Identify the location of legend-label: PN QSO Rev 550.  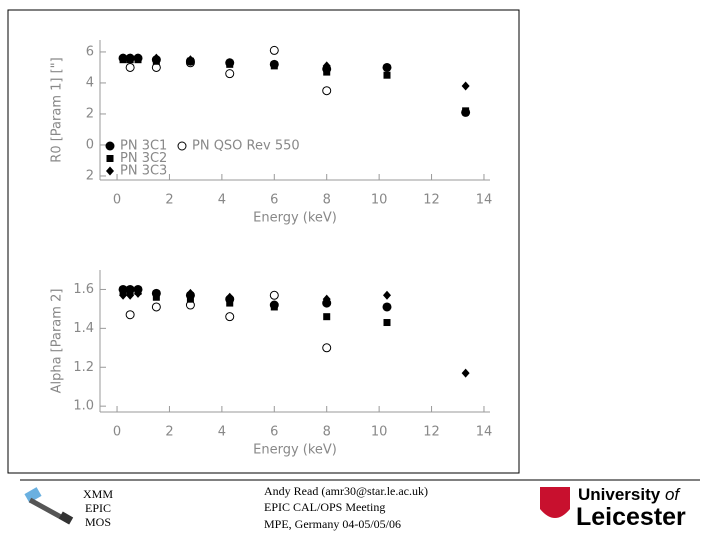
(246, 146).